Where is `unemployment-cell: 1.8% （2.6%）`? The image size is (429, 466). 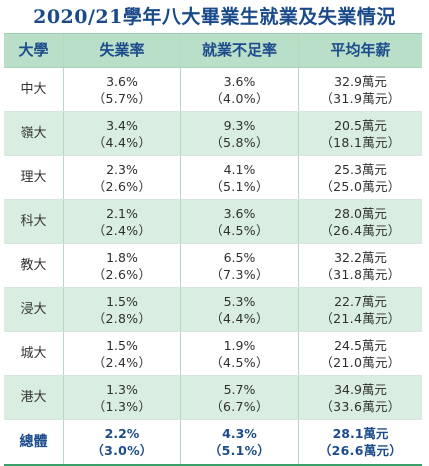 unemployment-cell: 1.8% （2.6%） is located at coordinates (122, 265).